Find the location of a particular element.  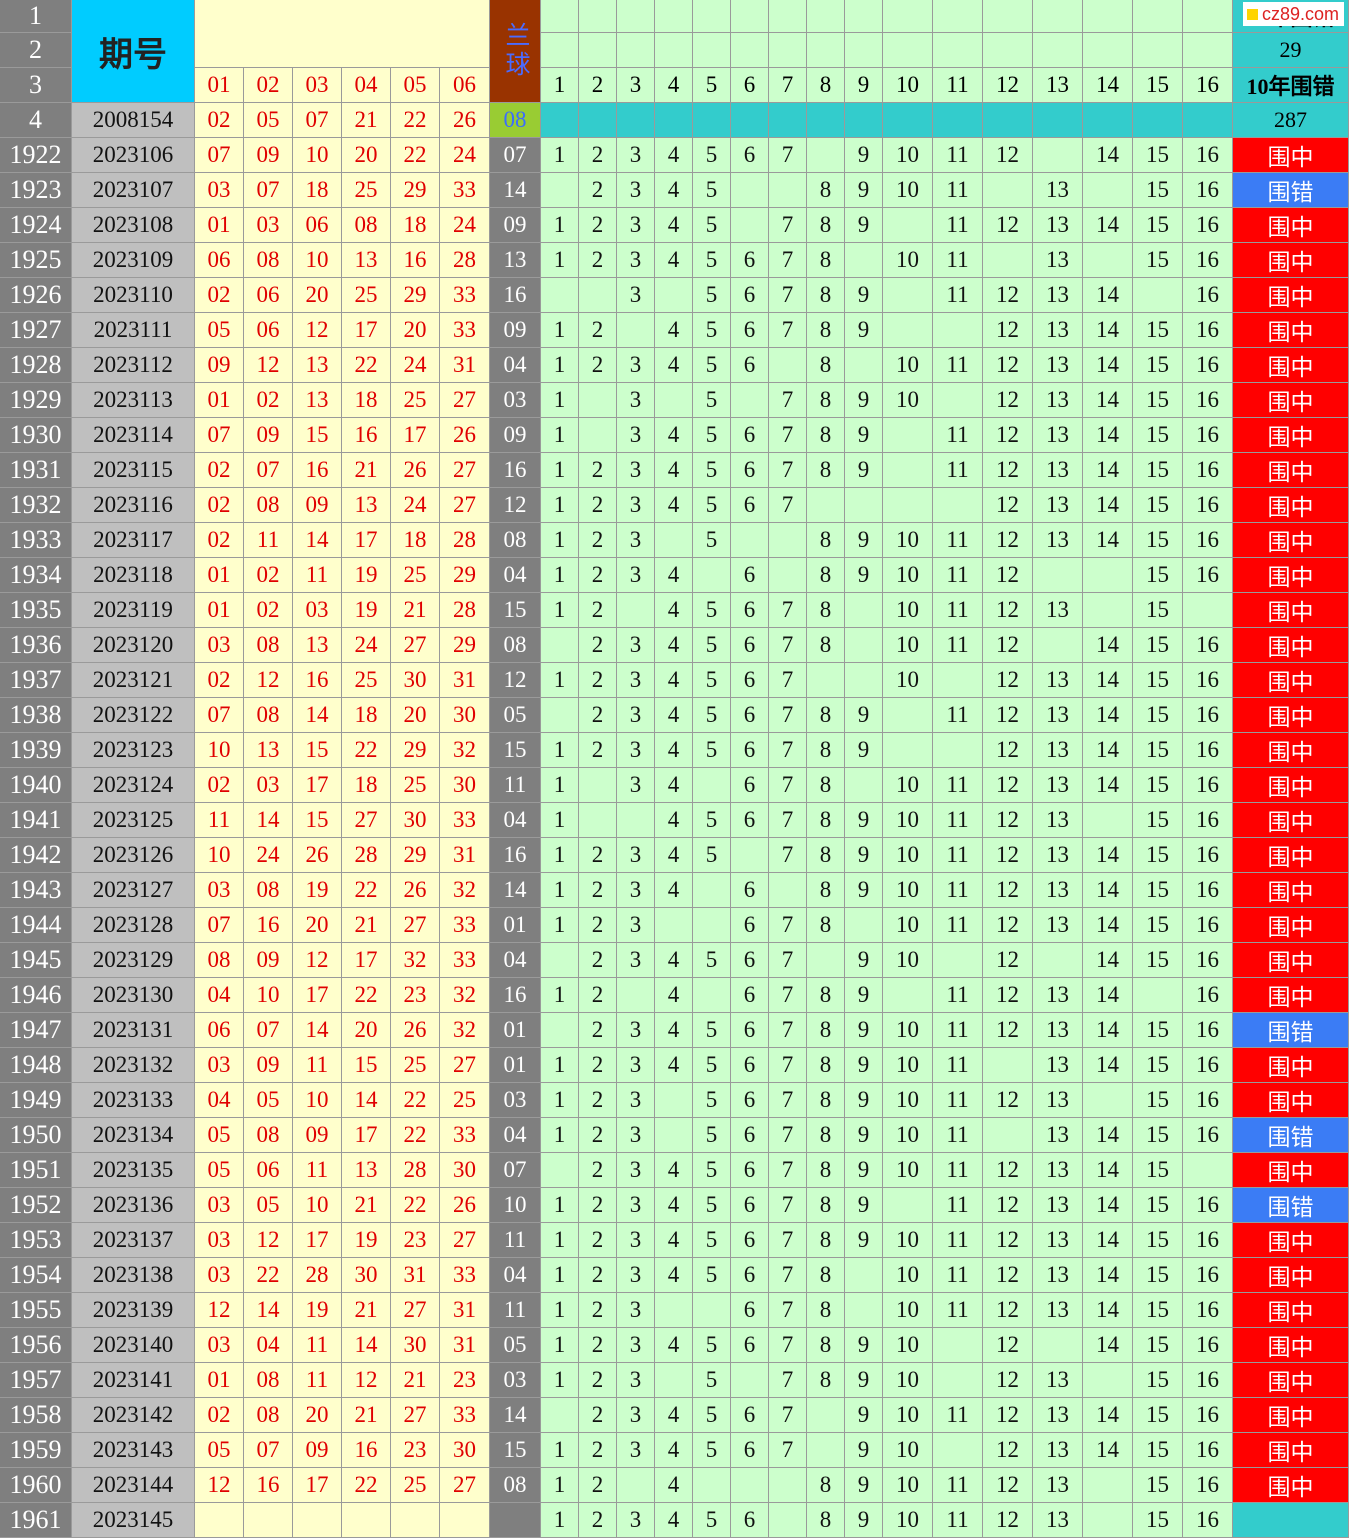

row-number: 1938 is located at coordinates (36, 715).